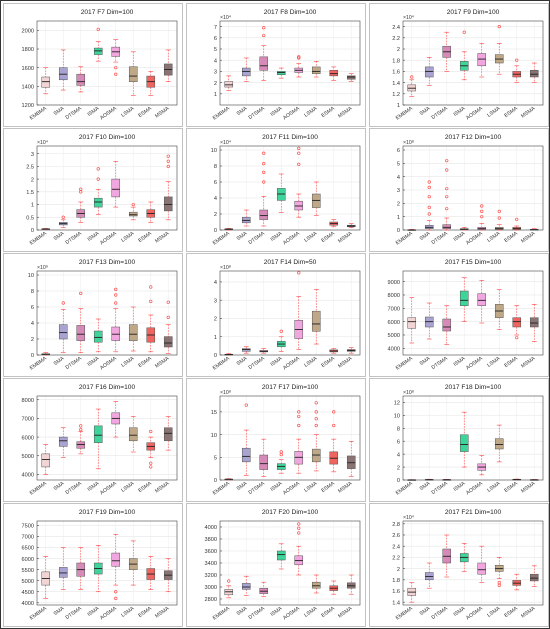 The width and height of the screenshot is (550, 629). I want to click on y-tick-label: 4, so click(215, 283).